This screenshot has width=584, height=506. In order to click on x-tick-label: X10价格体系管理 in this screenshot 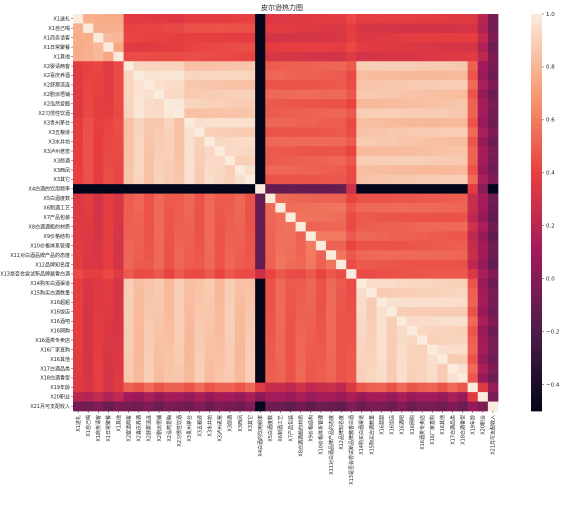, I will do `click(321, 435)`.